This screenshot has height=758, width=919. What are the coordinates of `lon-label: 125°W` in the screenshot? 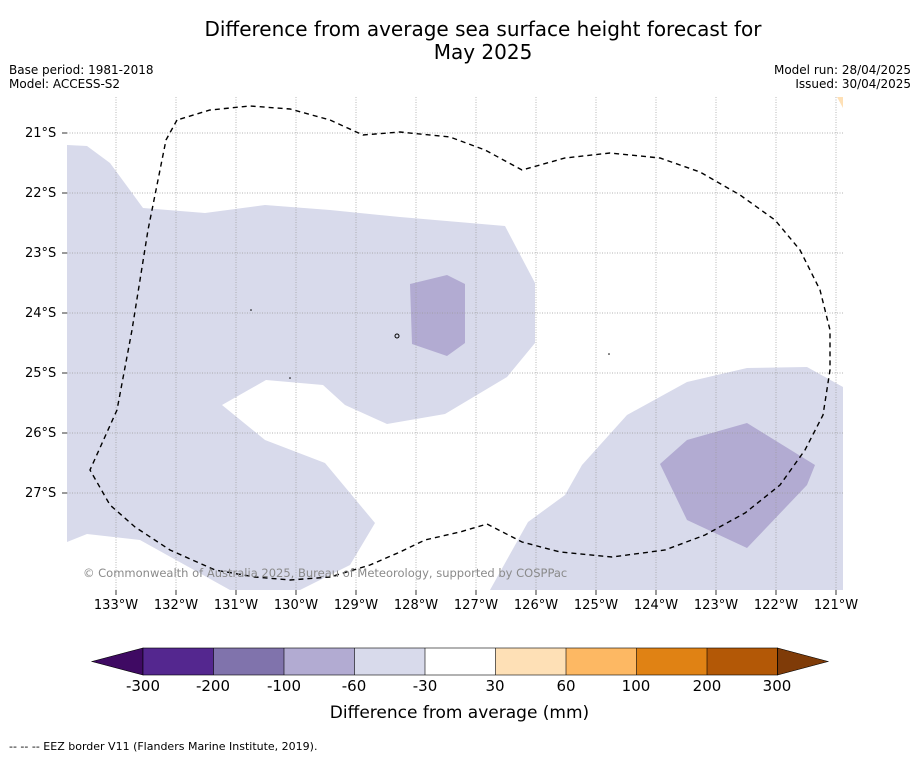 It's located at (596, 605).